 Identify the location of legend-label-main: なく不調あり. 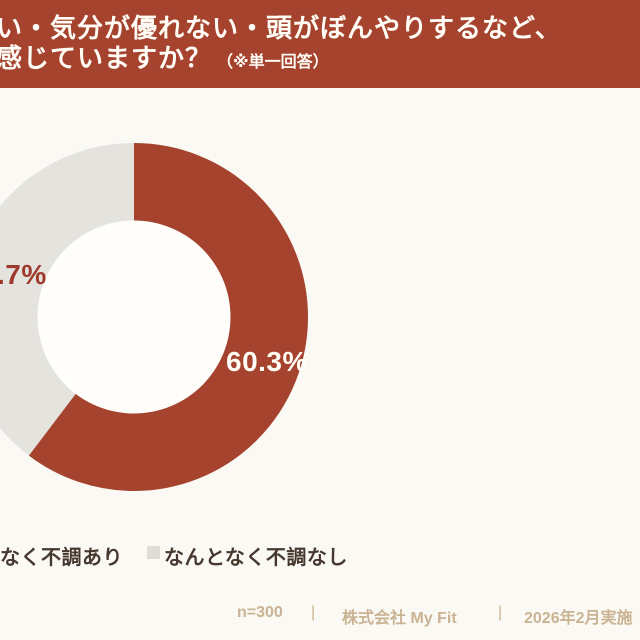
(61, 558).